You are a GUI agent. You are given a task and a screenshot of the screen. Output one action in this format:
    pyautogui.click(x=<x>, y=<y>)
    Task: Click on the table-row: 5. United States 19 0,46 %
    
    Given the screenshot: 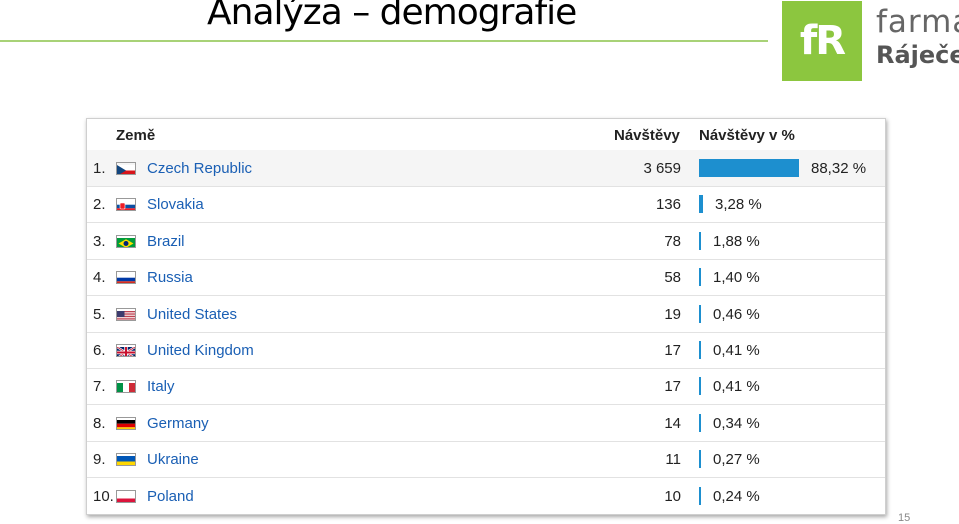 What is the action you would take?
    pyautogui.click(x=486, y=314)
    